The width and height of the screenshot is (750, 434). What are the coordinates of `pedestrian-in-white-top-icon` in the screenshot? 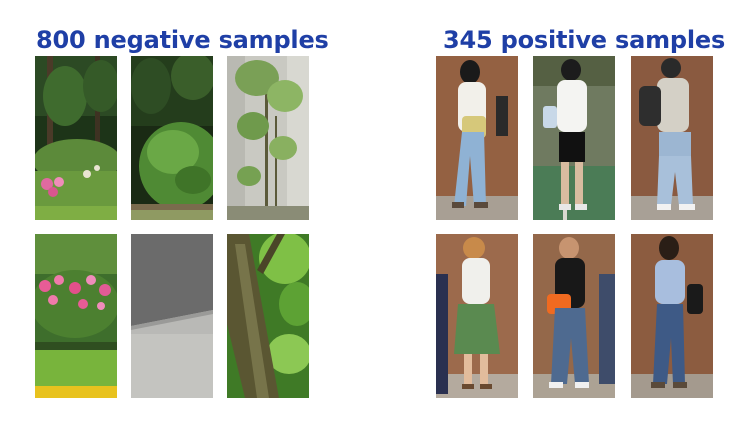 It's located at (574, 138).